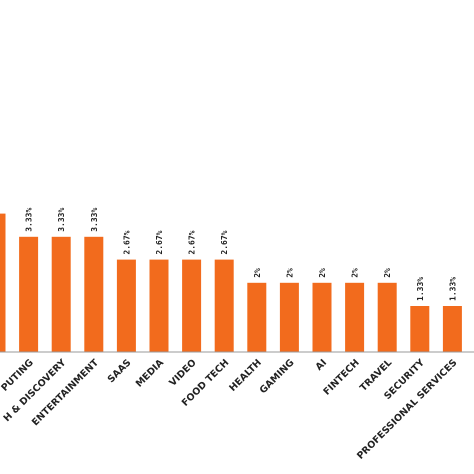  Describe the element at coordinates (120, 371) in the screenshot. I see `category-label-4: SAAS` at that location.